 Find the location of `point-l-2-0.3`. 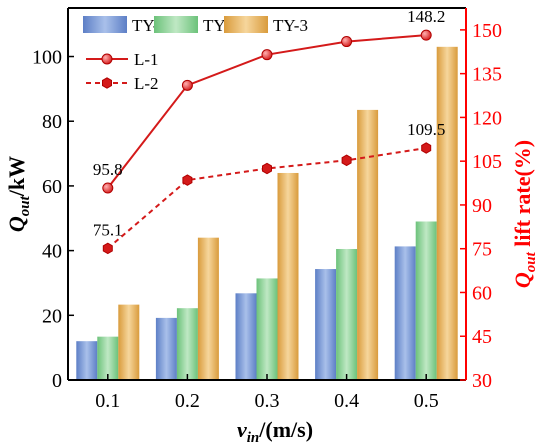

point-l-2-0.3 is located at coordinates (267, 168).